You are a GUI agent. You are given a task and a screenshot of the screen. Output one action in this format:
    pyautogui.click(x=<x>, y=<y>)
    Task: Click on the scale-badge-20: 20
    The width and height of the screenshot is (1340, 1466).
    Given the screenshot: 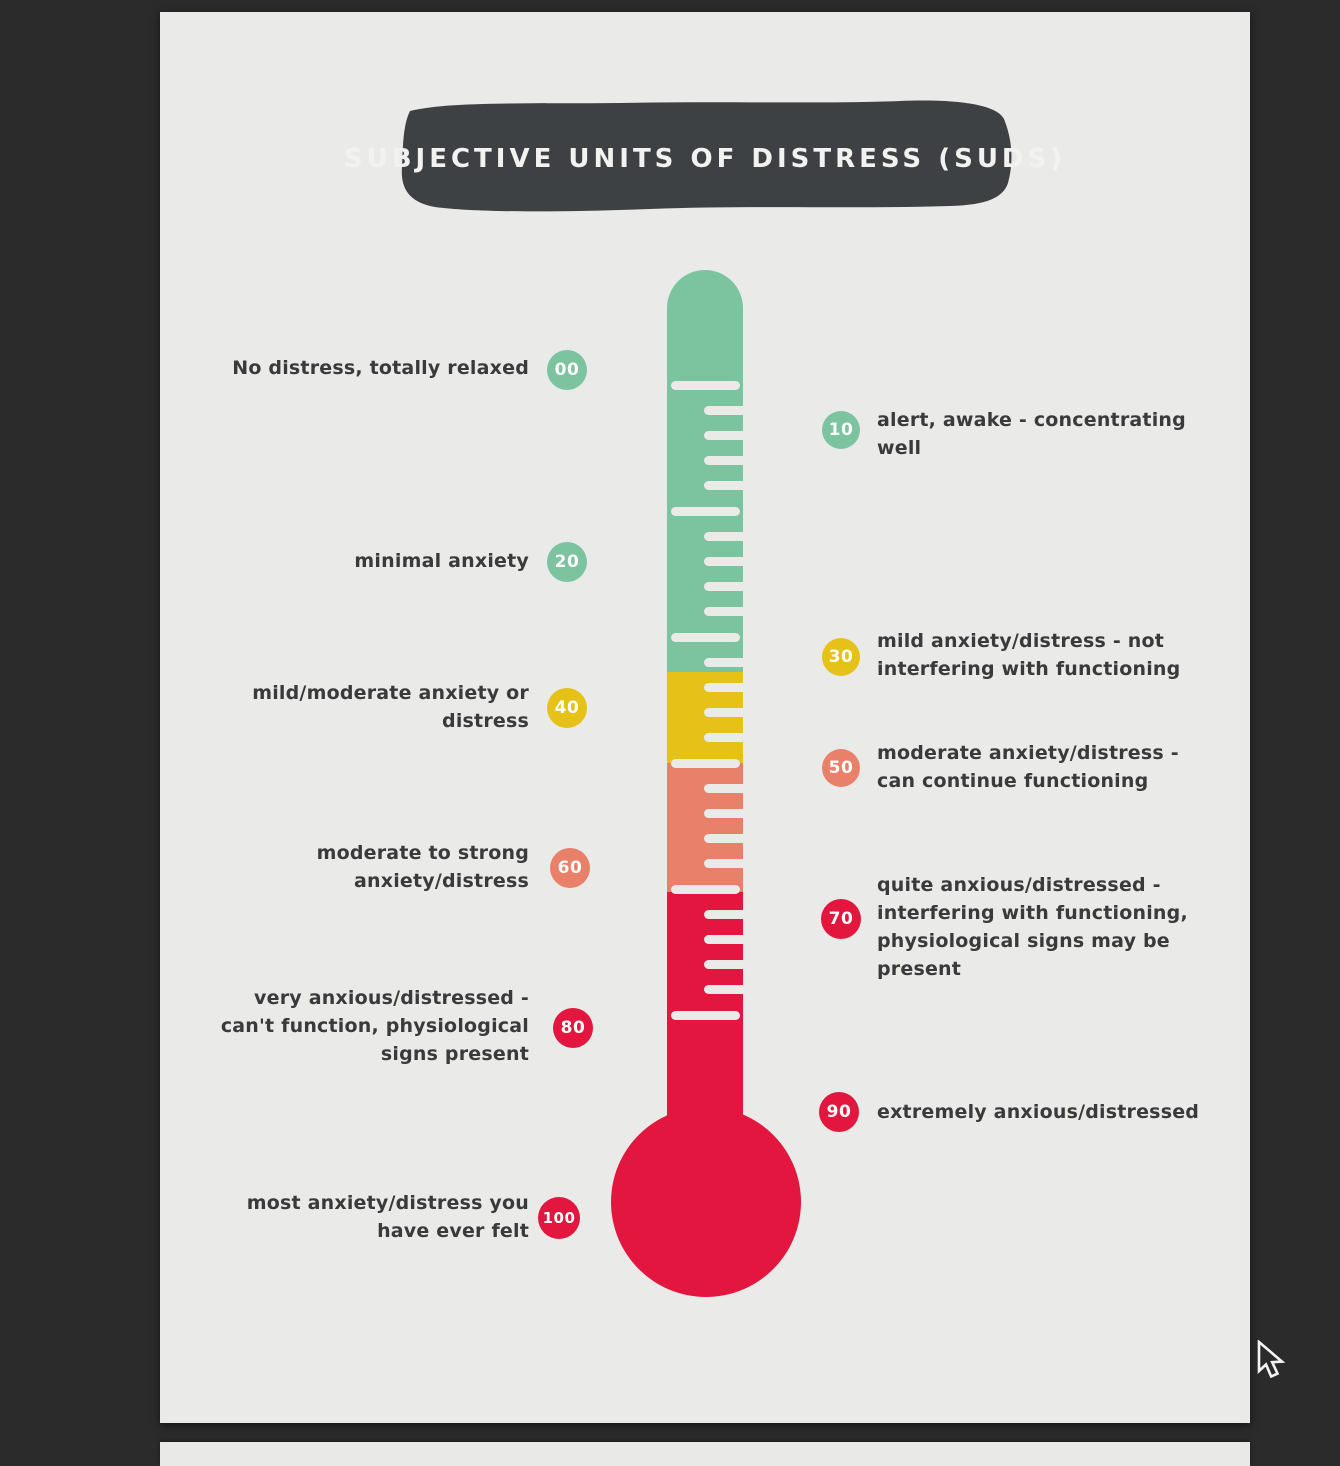 What is the action you would take?
    pyautogui.click(x=567, y=562)
    